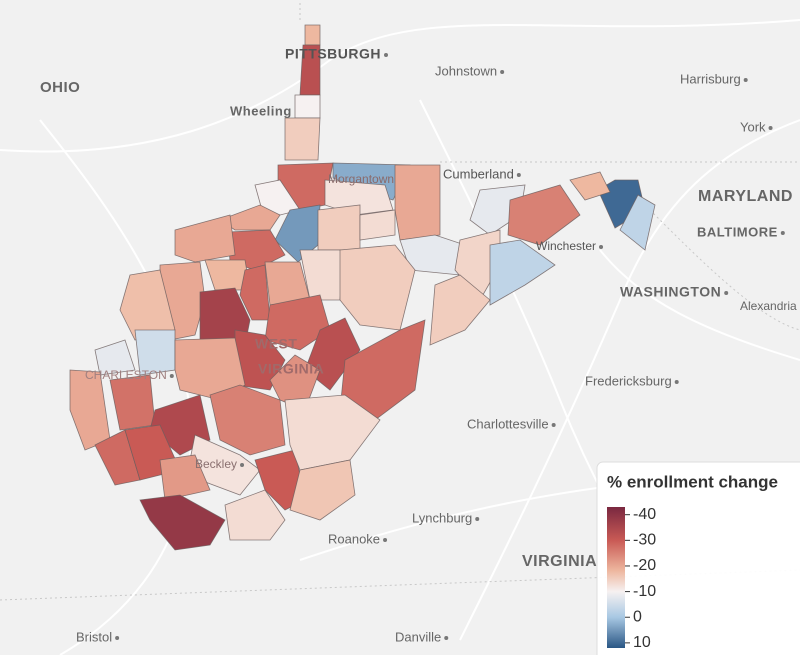  What do you see at coordinates (768, 306) in the screenshot?
I see `place-label: Alexandria` at bounding box center [768, 306].